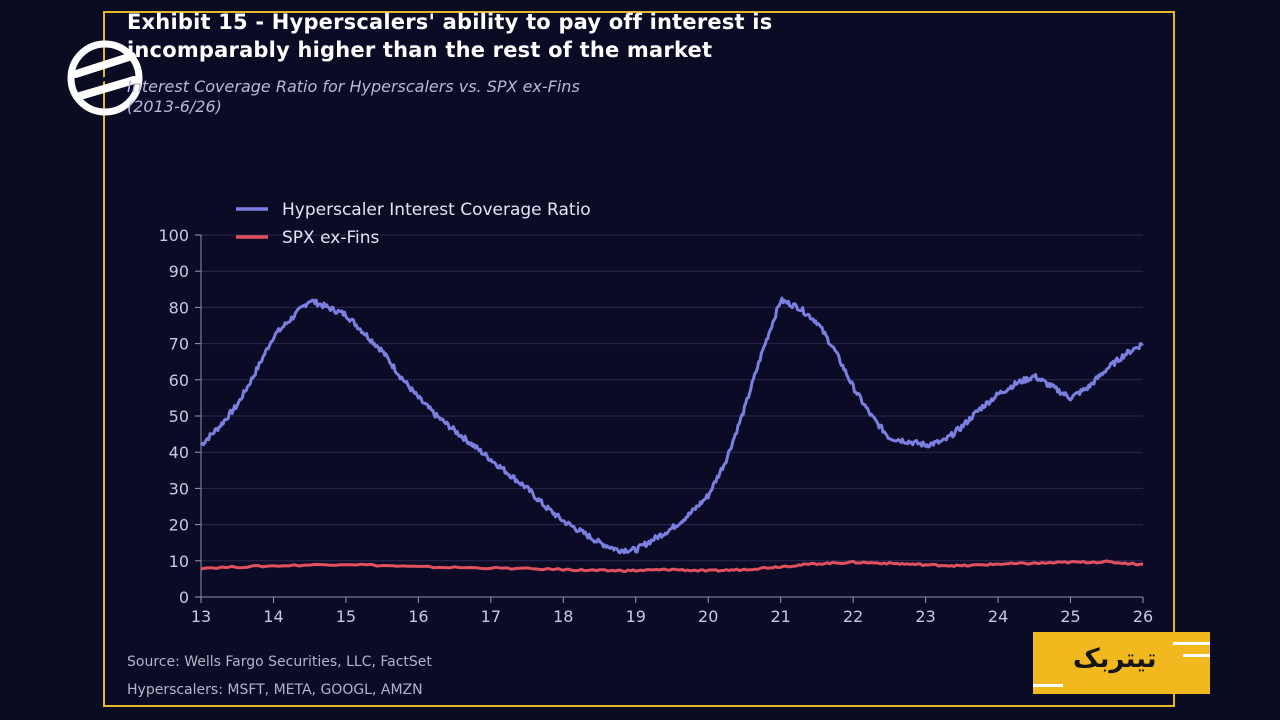 This screenshot has width=1280, height=720. I want to click on series-line-spx-ex-fins, so click(672, 566).